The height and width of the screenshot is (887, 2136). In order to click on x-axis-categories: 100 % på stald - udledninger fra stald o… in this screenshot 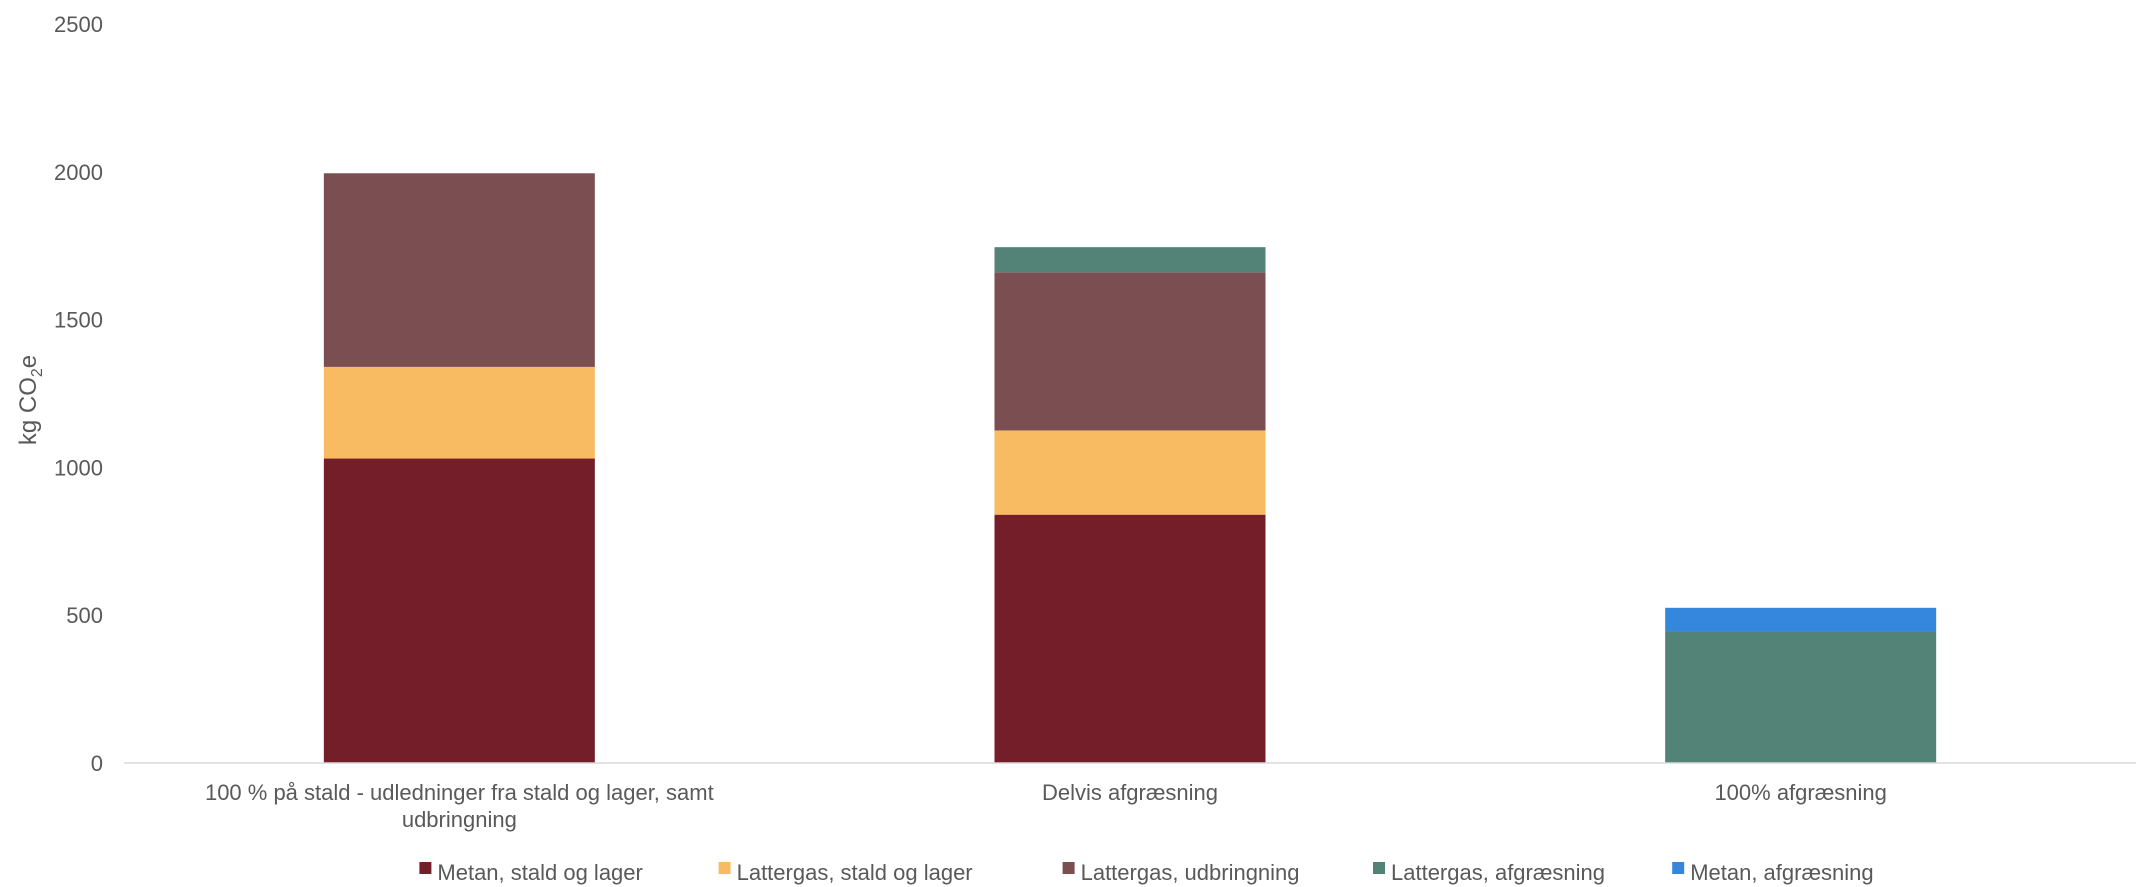, I will do `click(1046, 806)`.